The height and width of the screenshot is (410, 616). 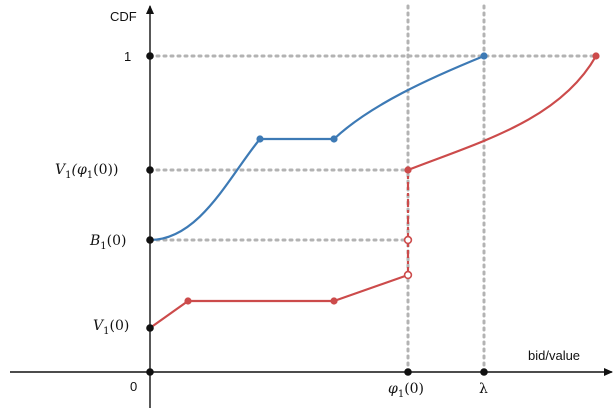 I want to click on blue-markers, so click(x=372, y=97).